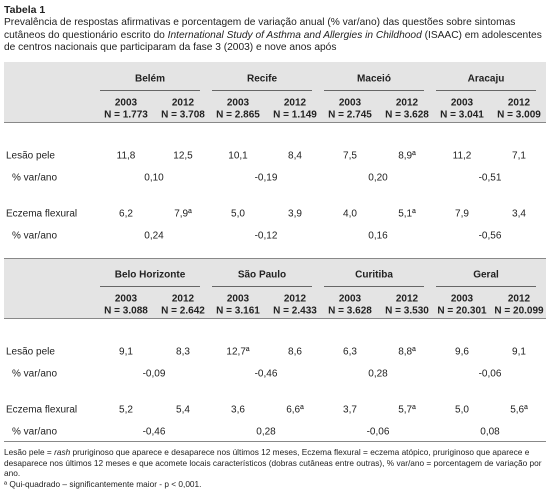 The image size is (550, 489). I want to click on sample-size: N = 3.530, so click(407, 311).